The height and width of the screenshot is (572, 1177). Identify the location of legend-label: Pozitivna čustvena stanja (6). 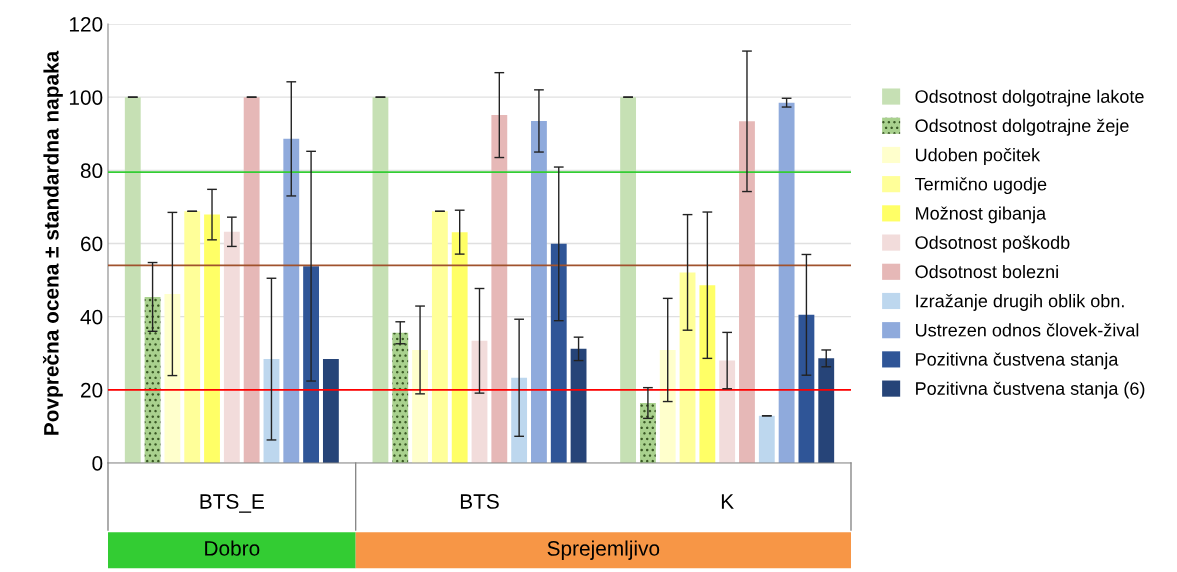
(1030, 390).